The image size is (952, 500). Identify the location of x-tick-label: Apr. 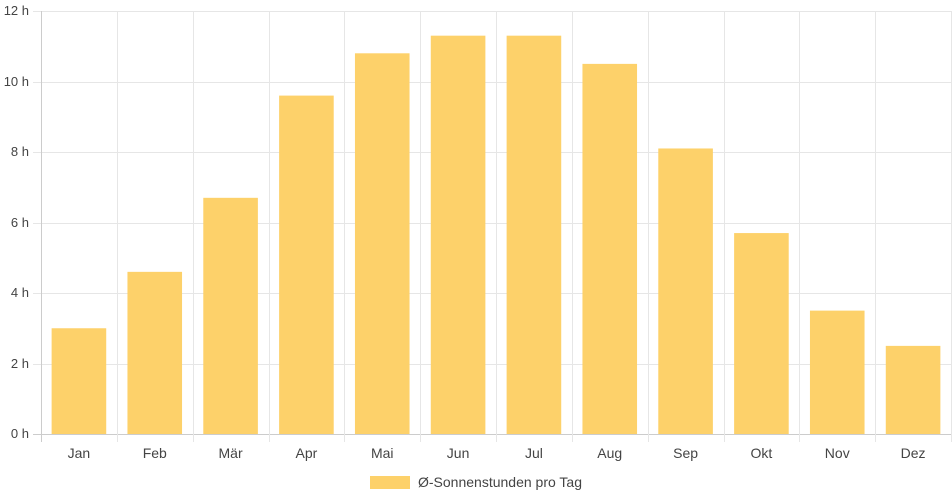
(307, 453).